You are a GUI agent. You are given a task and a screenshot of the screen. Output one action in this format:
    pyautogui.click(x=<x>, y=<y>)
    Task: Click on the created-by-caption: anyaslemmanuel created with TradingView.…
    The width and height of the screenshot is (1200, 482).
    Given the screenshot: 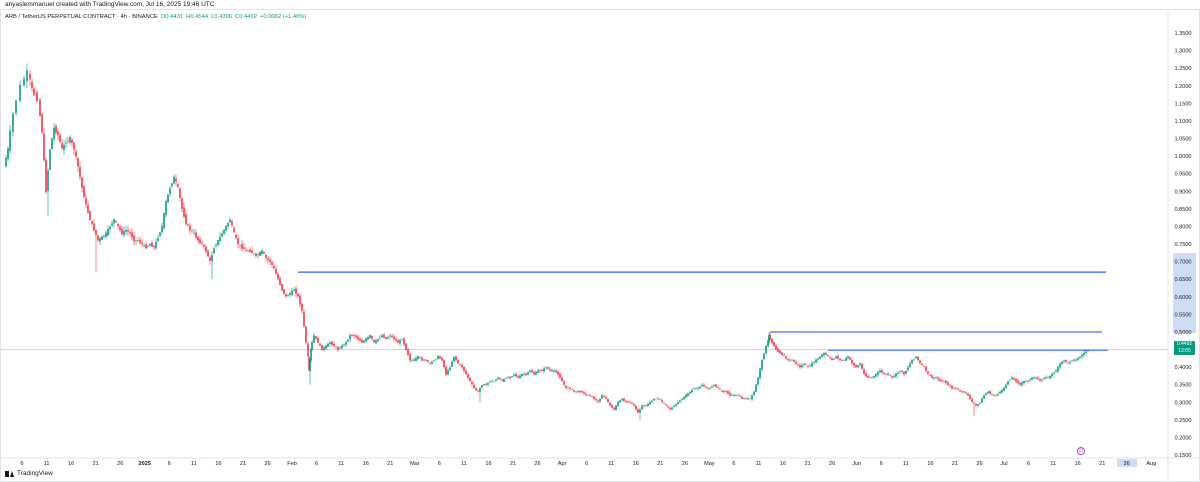 What is the action you would take?
    pyautogui.click(x=110, y=4)
    